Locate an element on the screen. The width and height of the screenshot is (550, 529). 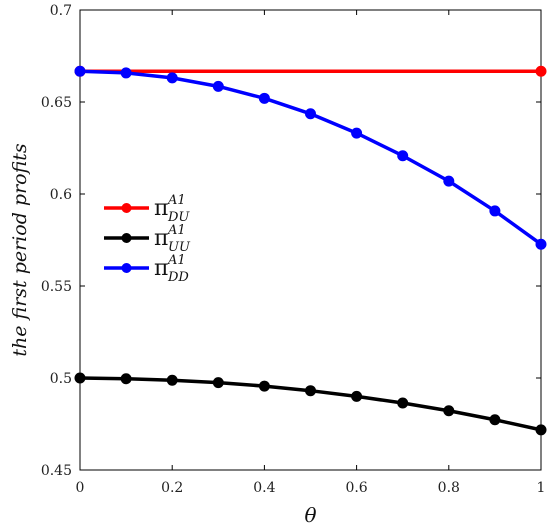
y-tick-label: 0.55 is located at coordinates (56, 287).